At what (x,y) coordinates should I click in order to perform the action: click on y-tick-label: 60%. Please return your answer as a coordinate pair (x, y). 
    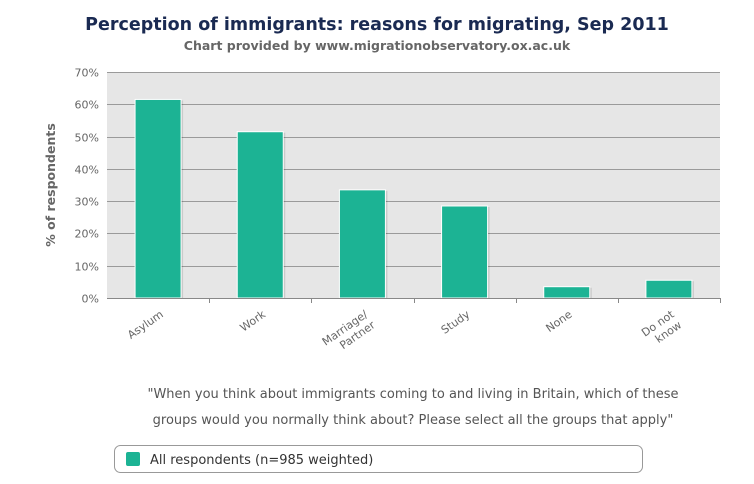
    Looking at the image, I should click on (87, 105).